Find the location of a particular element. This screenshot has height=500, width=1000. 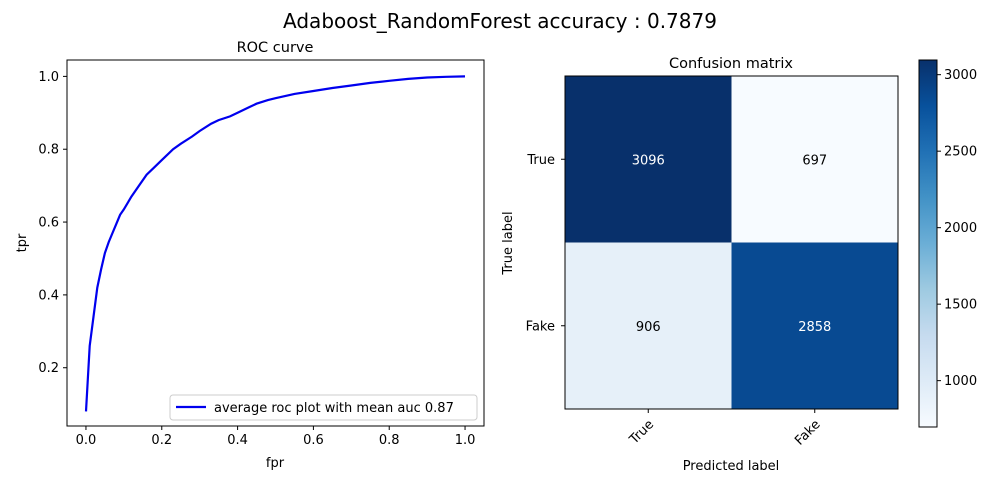

cm-ytick-label: True is located at coordinates (540, 160).